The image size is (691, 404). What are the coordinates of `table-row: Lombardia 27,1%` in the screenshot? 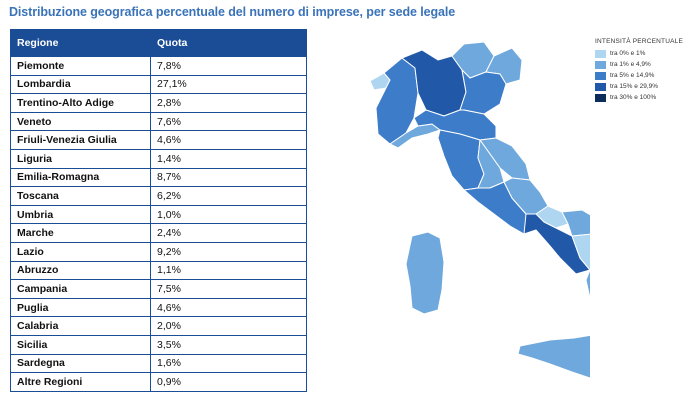 It's located at (158, 84).